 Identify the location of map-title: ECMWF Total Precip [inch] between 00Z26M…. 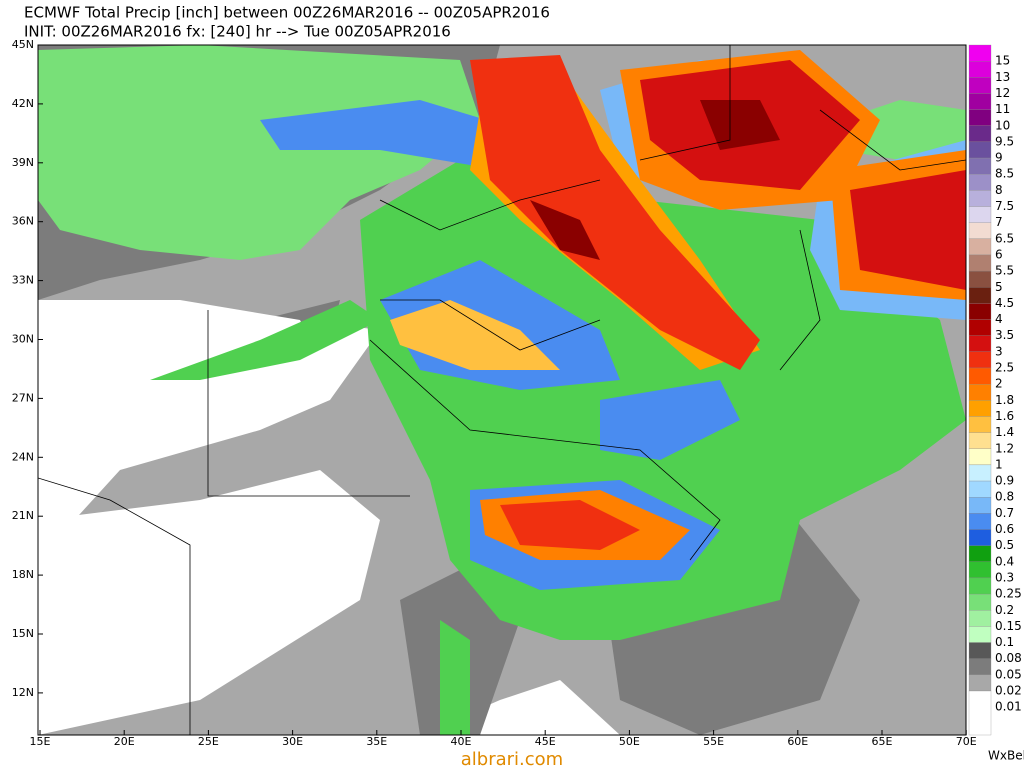
(287, 13).